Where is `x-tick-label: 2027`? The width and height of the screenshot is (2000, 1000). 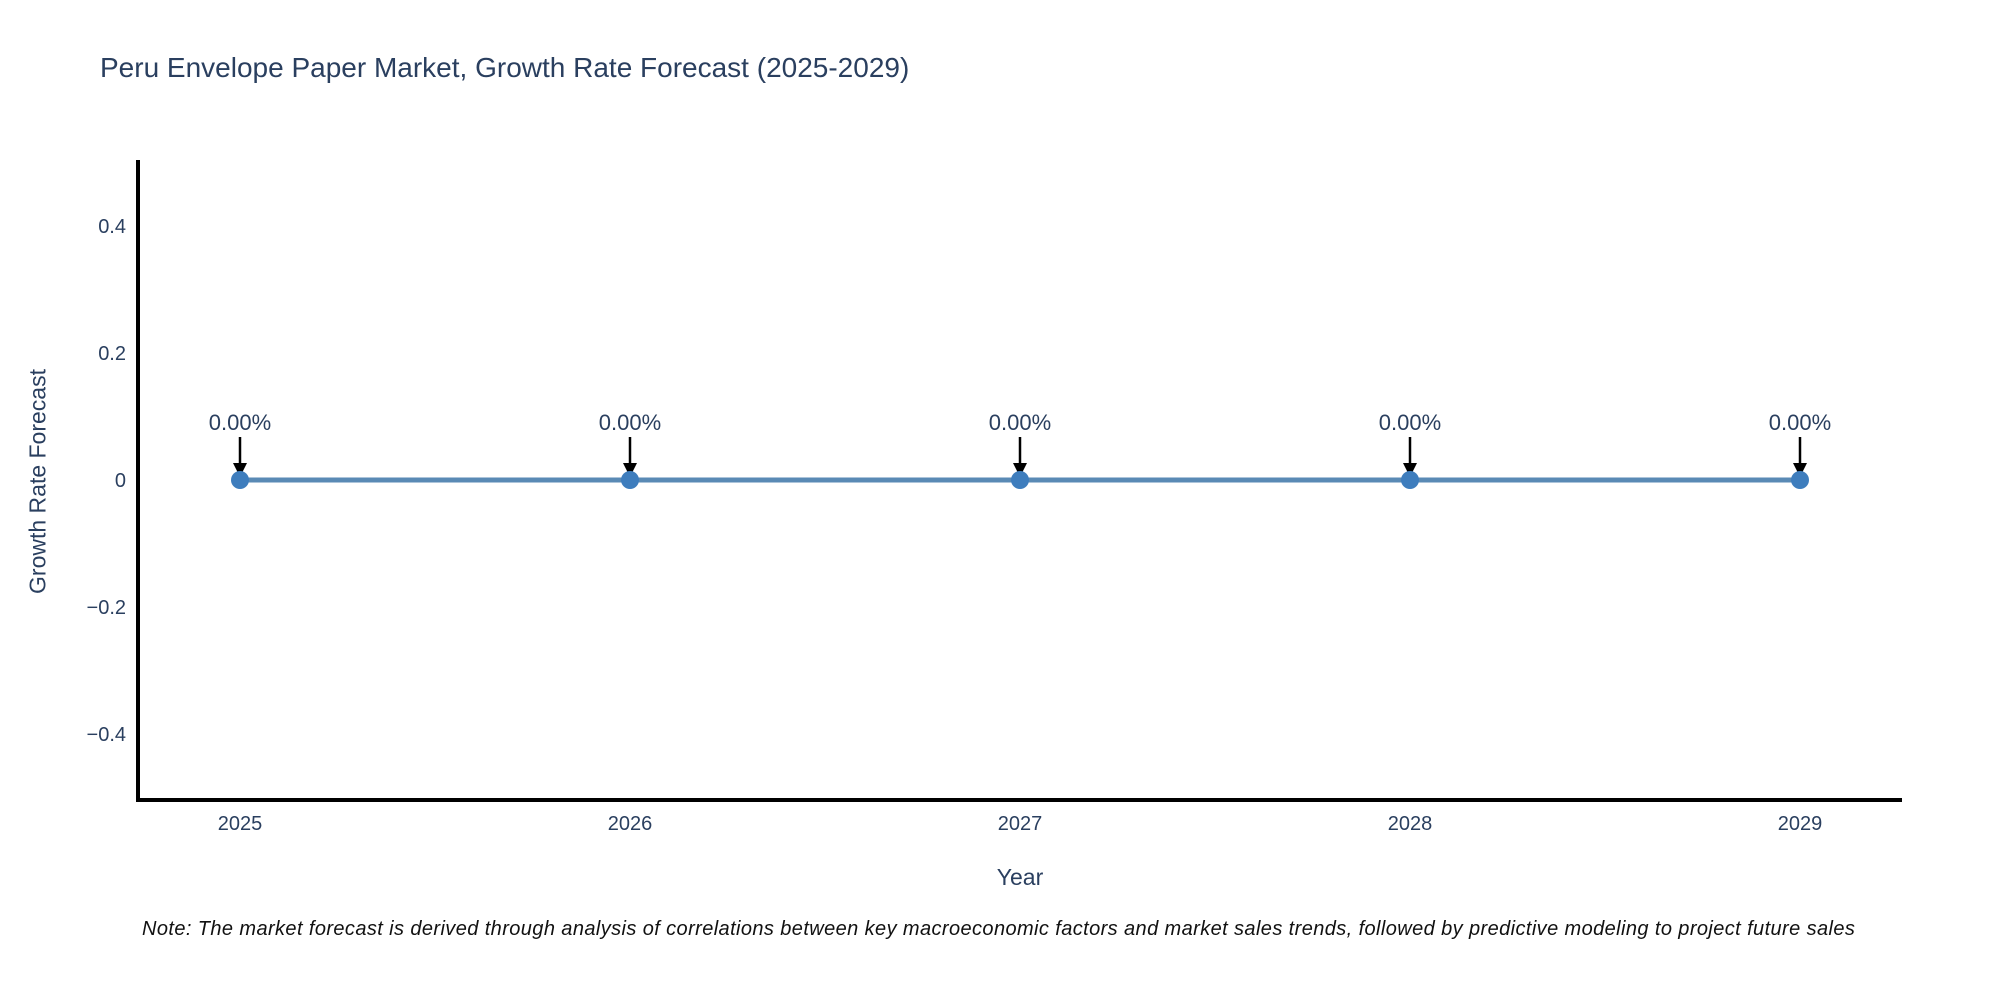
x-tick-label: 2027 is located at coordinates (1020, 824).